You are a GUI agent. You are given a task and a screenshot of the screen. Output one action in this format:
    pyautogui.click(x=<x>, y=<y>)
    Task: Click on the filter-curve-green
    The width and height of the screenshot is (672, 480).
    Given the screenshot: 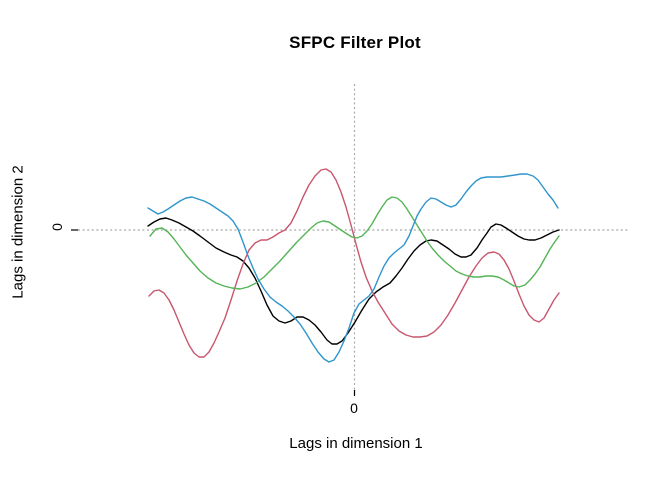 What is the action you would take?
    pyautogui.click(x=354, y=243)
    